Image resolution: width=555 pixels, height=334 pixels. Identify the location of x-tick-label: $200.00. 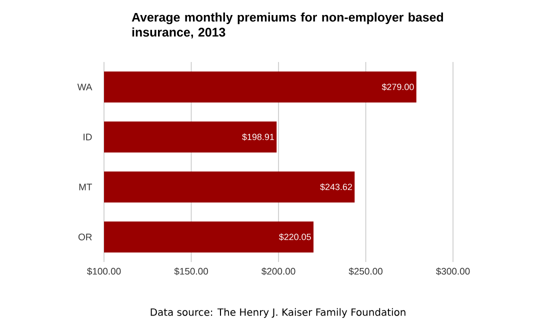
(279, 272).